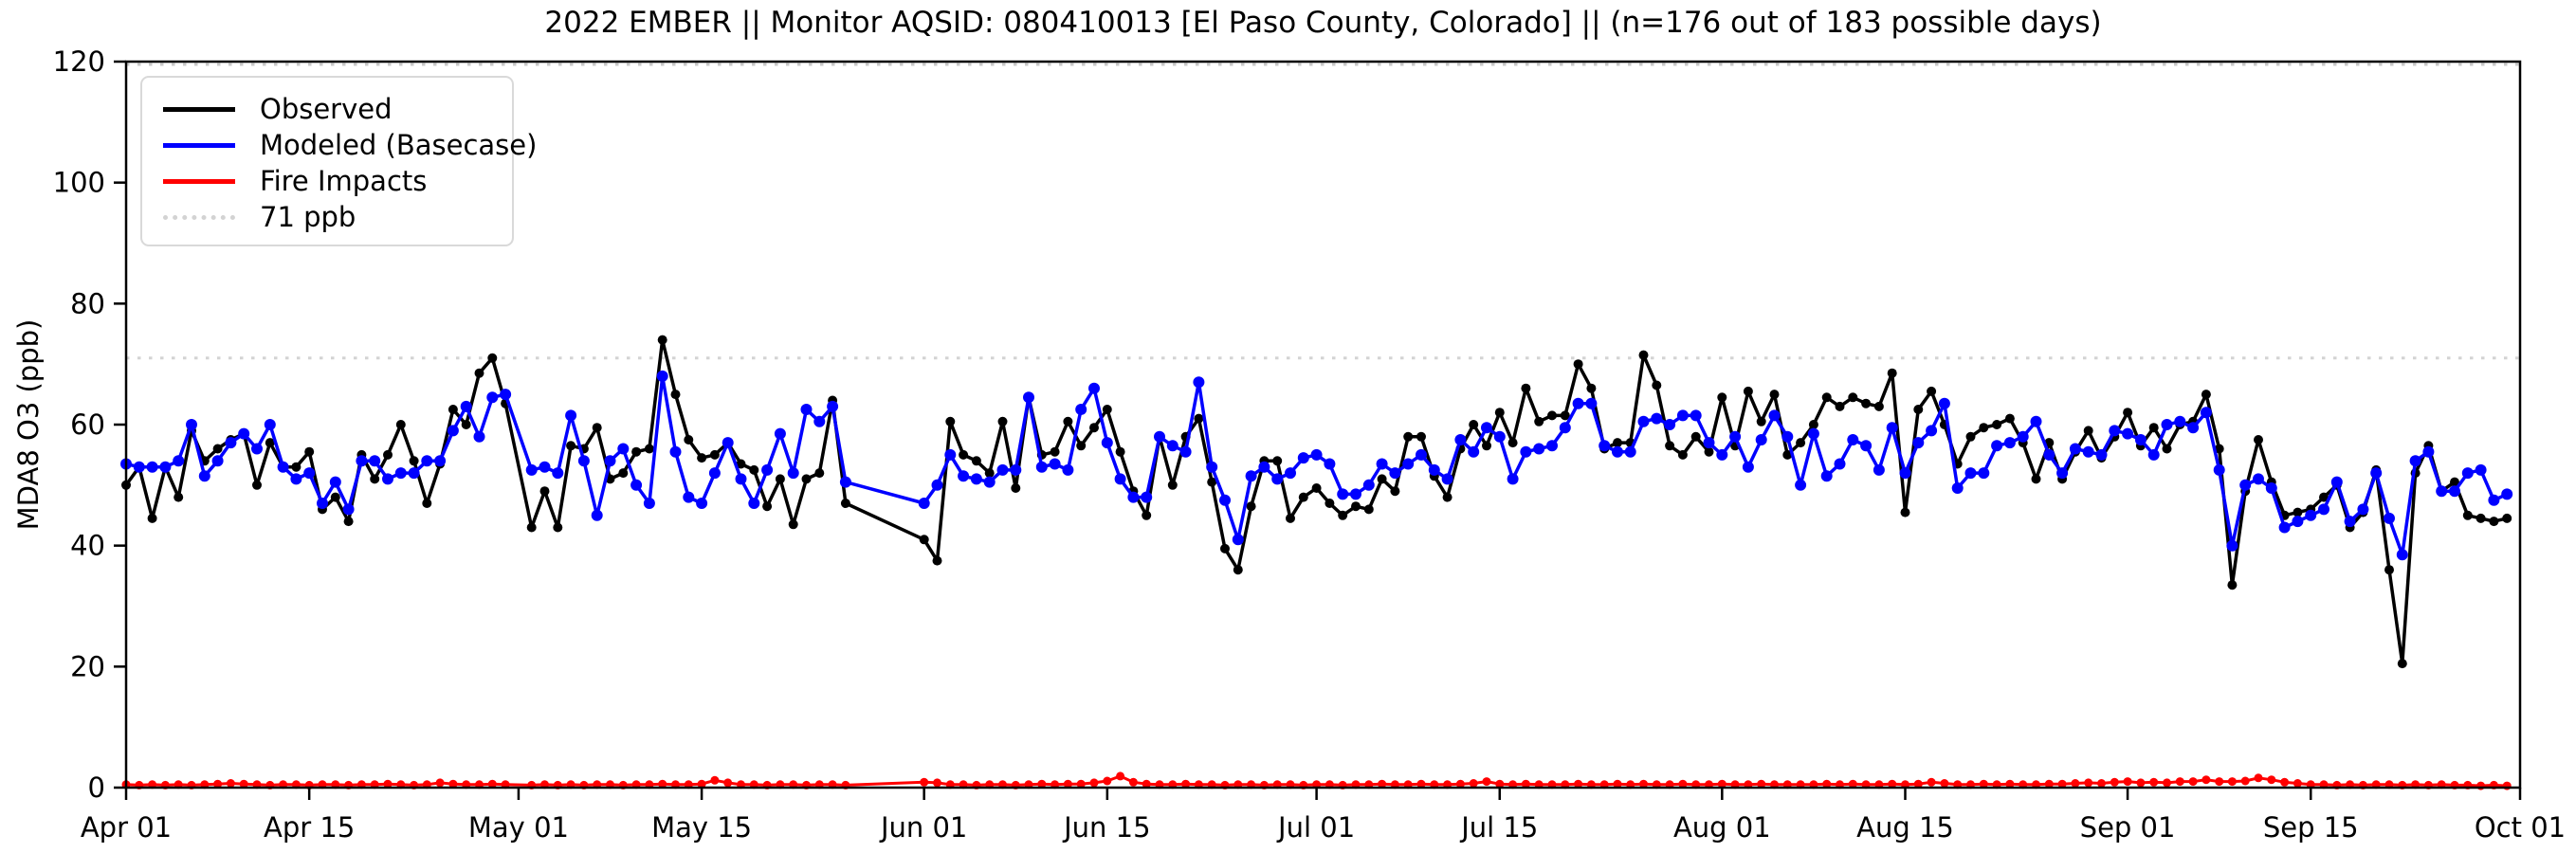  What do you see at coordinates (199, 181) in the screenshot?
I see `fire-line-swatch` at bounding box center [199, 181].